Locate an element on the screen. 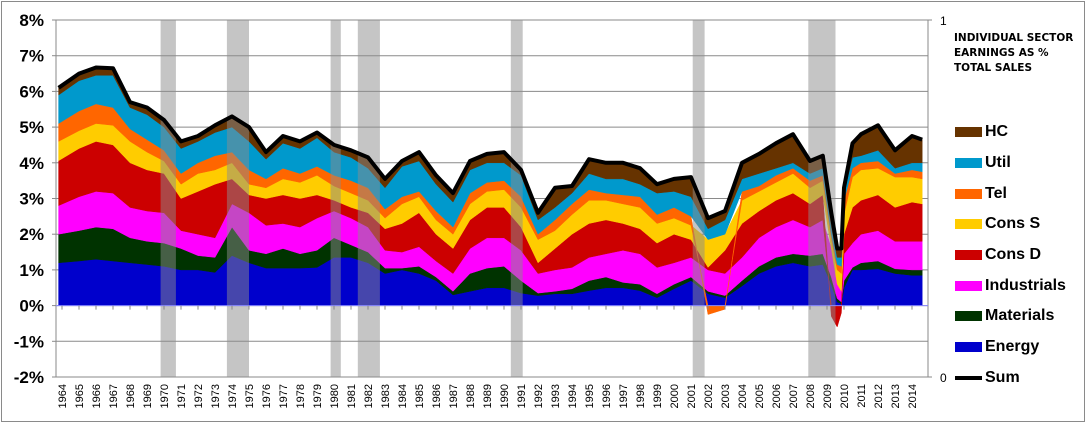 This screenshot has width=1090, height=426. legend-label: Cons D is located at coordinates (1013, 255).